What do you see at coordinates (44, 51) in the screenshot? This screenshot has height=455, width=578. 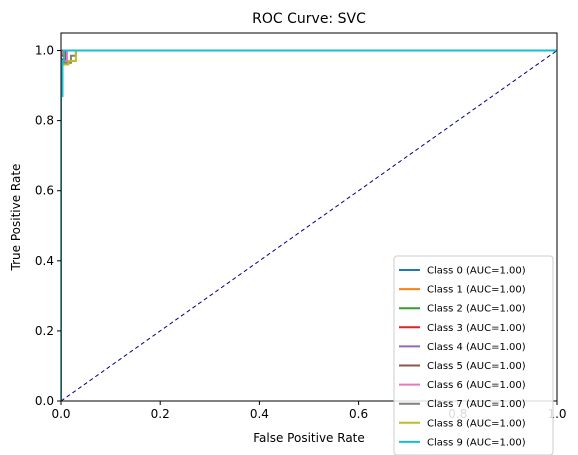 I see `y-tick-label: 1.0` at bounding box center [44, 51].